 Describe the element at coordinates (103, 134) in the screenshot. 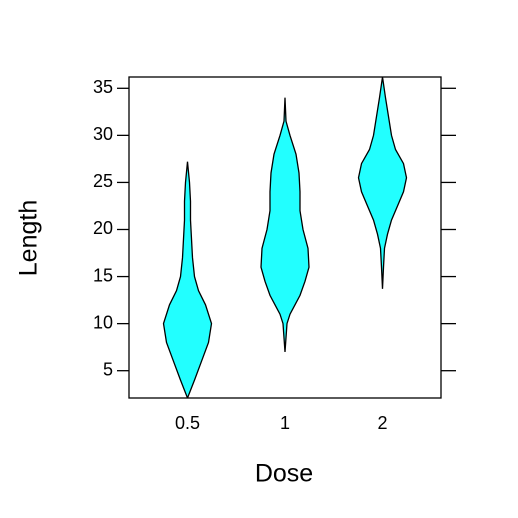

I see `y-tick-label: 30` at that location.